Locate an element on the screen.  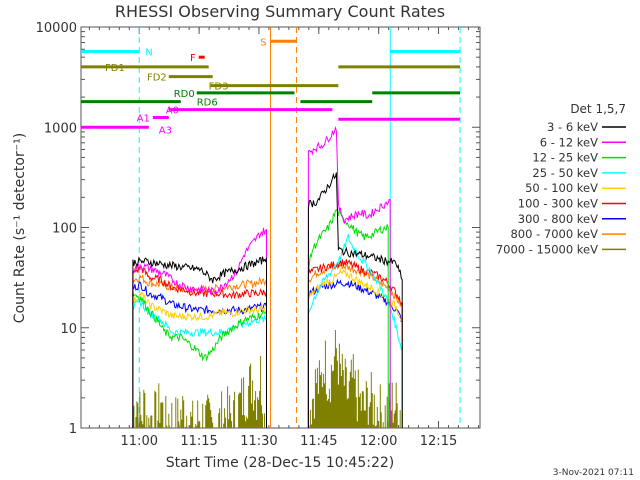
y-tick-label: 10000 is located at coordinates (56, 28).